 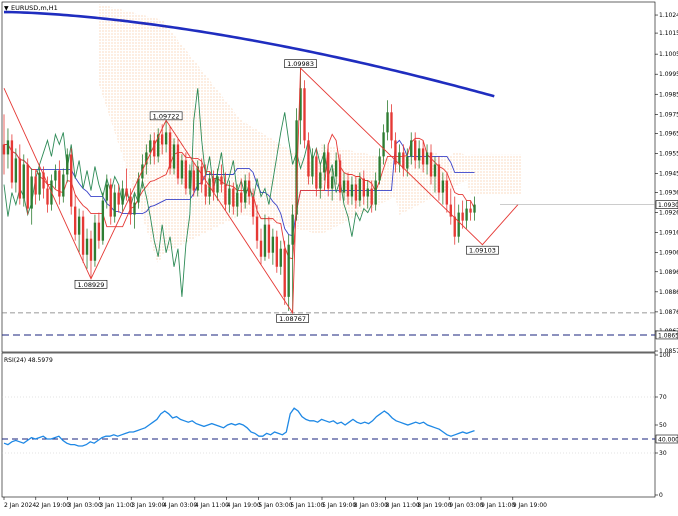 I want to click on rsi-line, so click(x=239, y=427).